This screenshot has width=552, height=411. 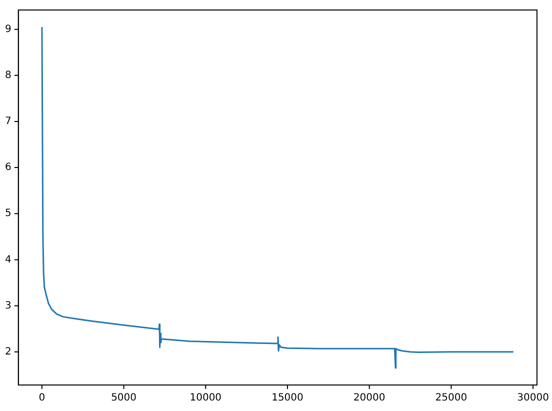 I want to click on x-tick-label: 5000, so click(x=124, y=398).